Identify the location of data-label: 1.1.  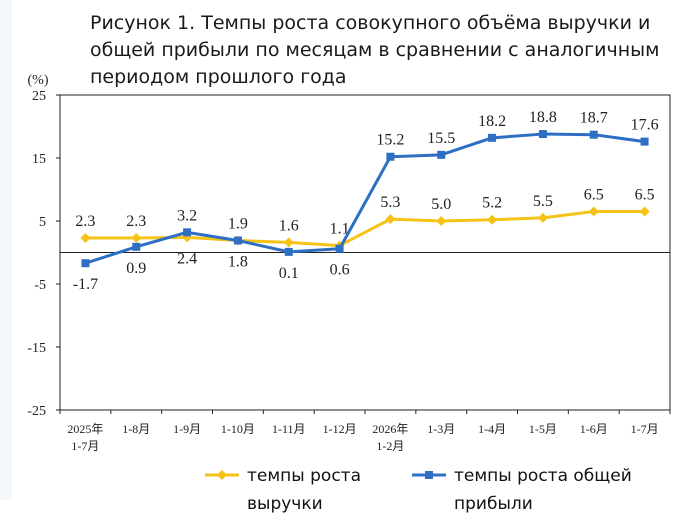
(340, 229).